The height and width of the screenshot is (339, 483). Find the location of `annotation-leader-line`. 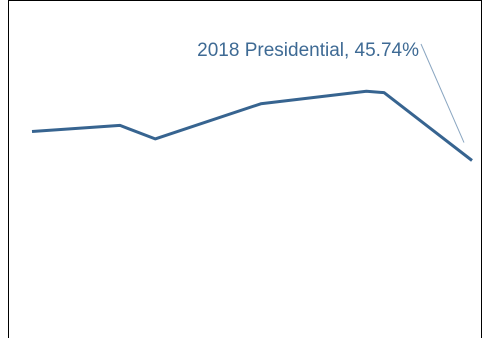

annotation-leader-line is located at coordinates (442, 93).